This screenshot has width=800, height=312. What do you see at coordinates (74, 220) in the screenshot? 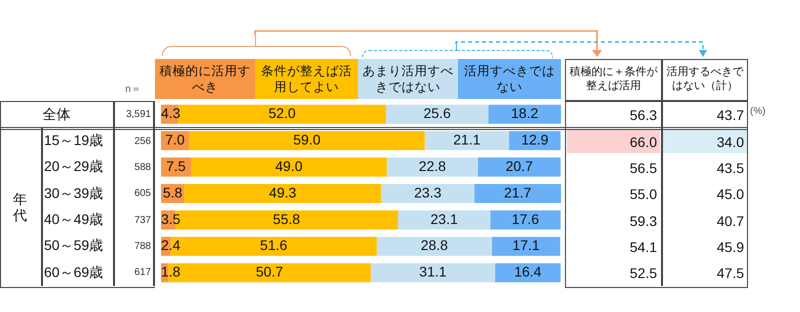
I see `y-tick-label: 40～49歳` at bounding box center [74, 220].